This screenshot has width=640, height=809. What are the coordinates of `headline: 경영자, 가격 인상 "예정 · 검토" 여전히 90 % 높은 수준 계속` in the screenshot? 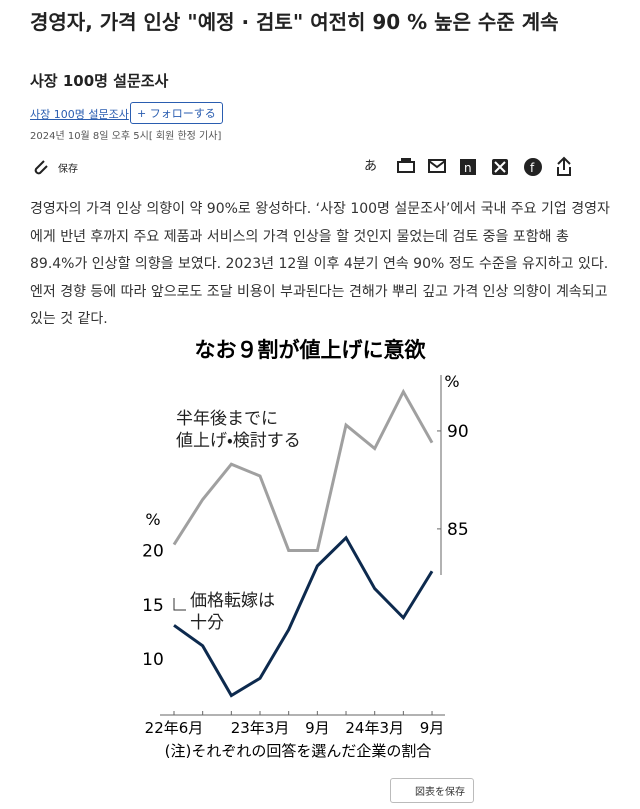 It's located at (294, 22).